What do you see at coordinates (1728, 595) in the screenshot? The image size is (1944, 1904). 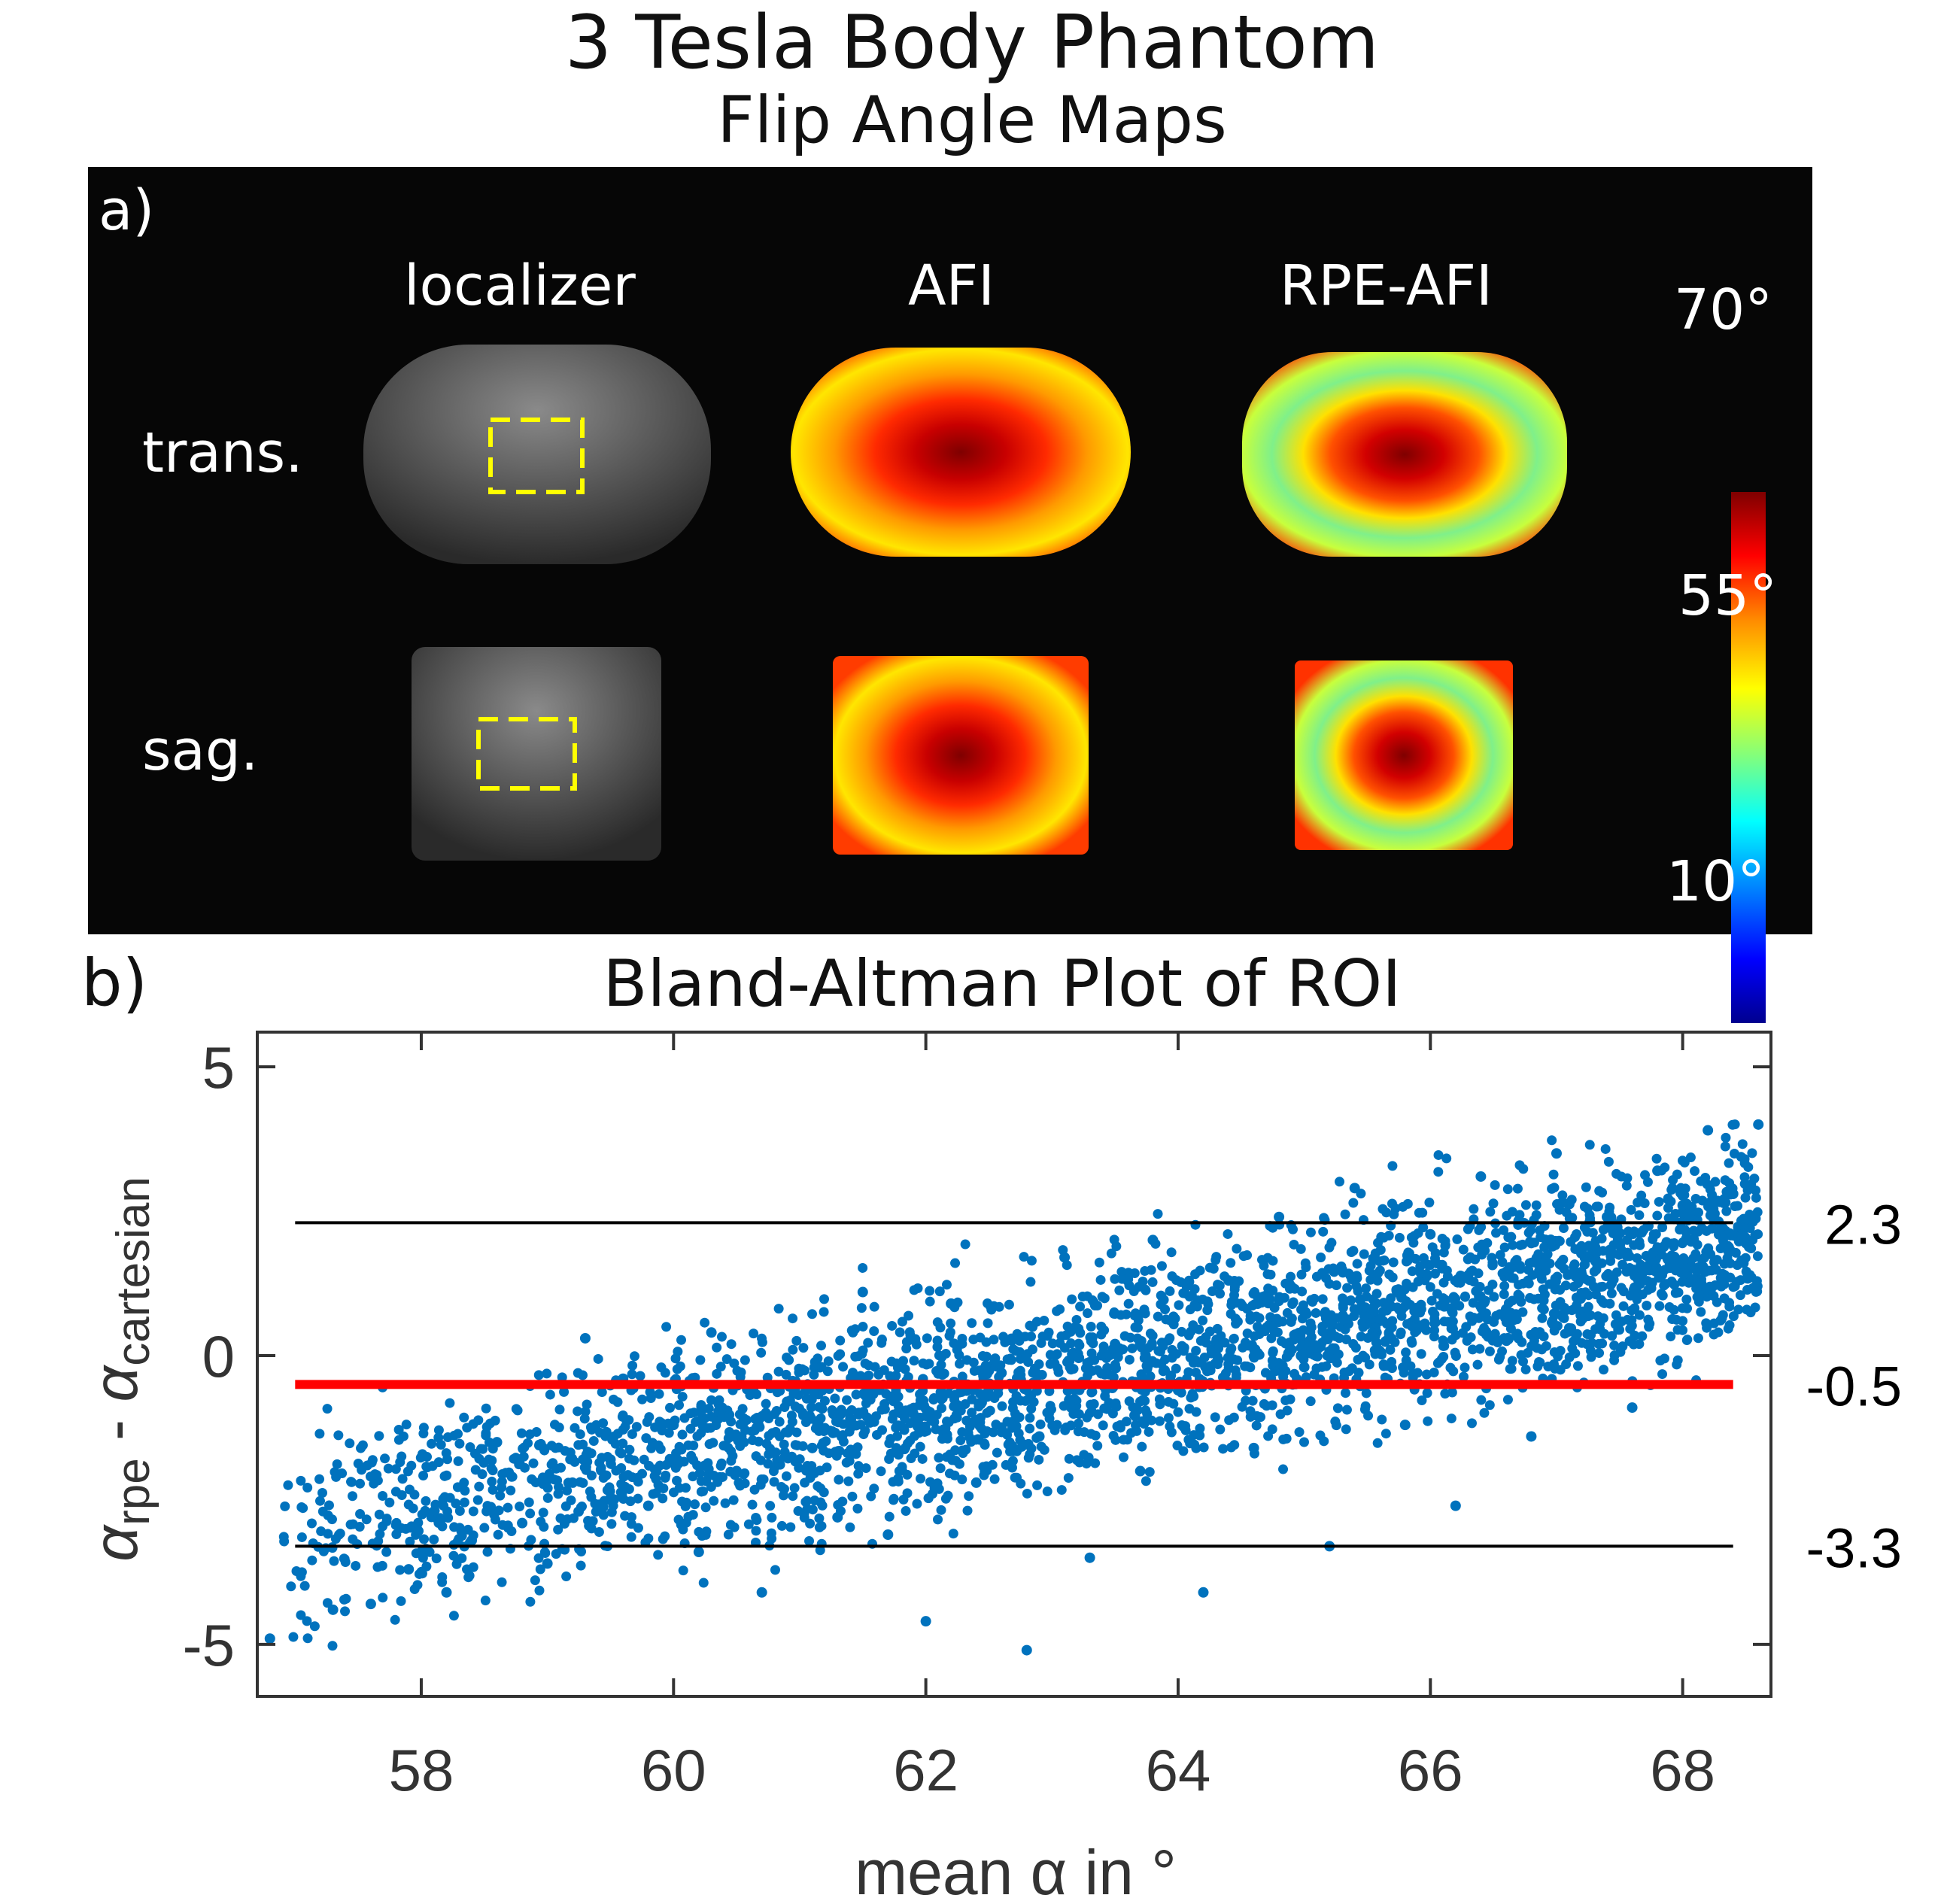 I see `colorbar-mid-label: 55°` at bounding box center [1728, 595].